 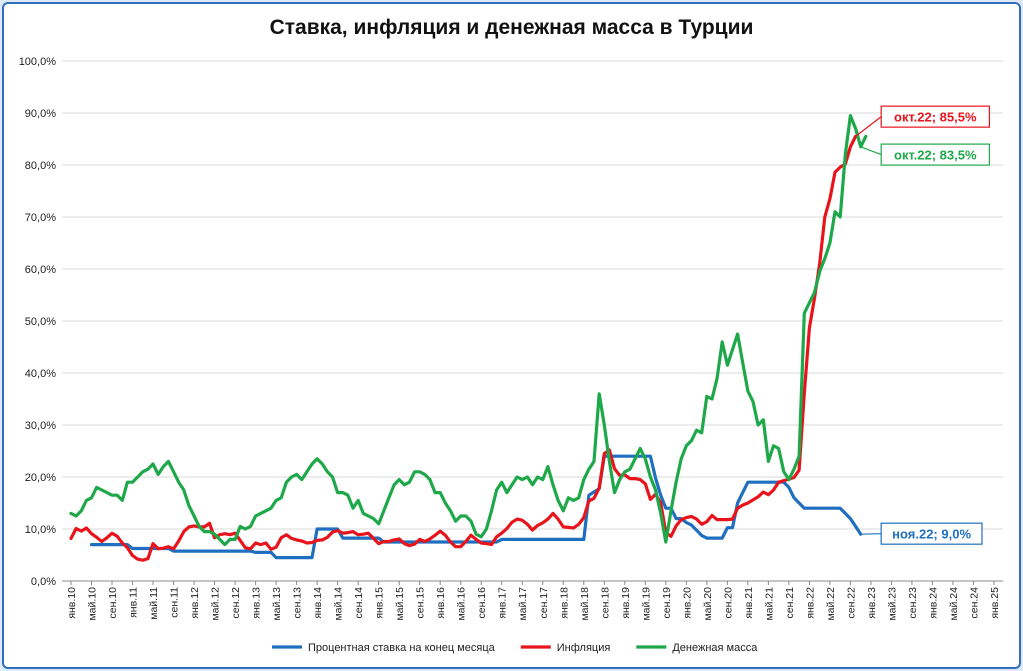 What do you see at coordinates (892, 604) in the screenshot?
I see `x-tick-label: май.23` at bounding box center [892, 604].